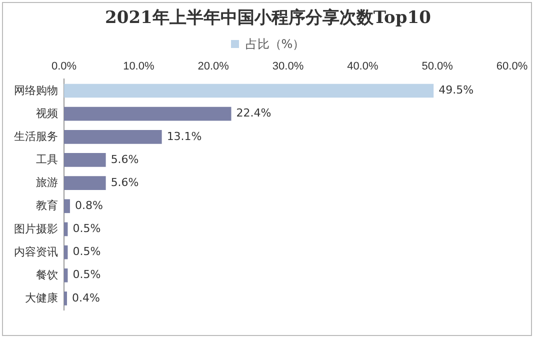  What do you see at coordinates (36, 136) in the screenshot?
I see `y-tick-label: 生活服务` at bounding box center [36, 136].